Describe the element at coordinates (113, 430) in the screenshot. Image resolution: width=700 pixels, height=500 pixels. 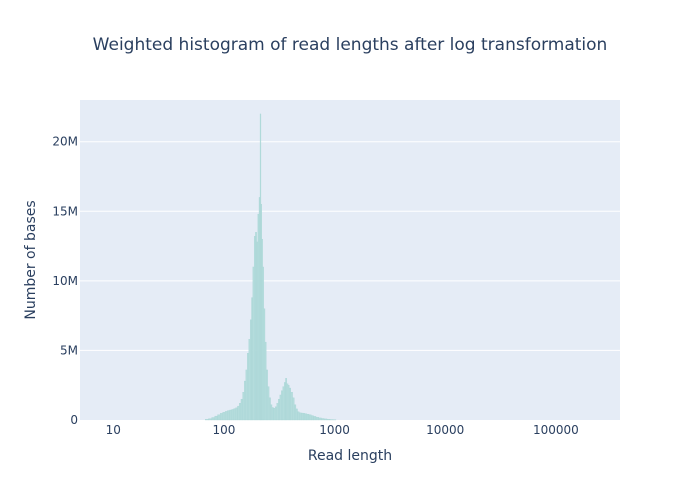
I see `x-tick-label: 10` at that location.